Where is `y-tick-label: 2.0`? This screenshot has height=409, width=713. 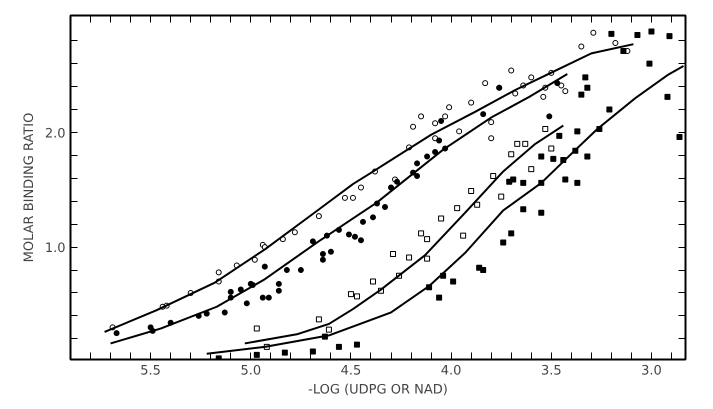 y-tick-label: 2.0 is located at coordinates (55, 134).